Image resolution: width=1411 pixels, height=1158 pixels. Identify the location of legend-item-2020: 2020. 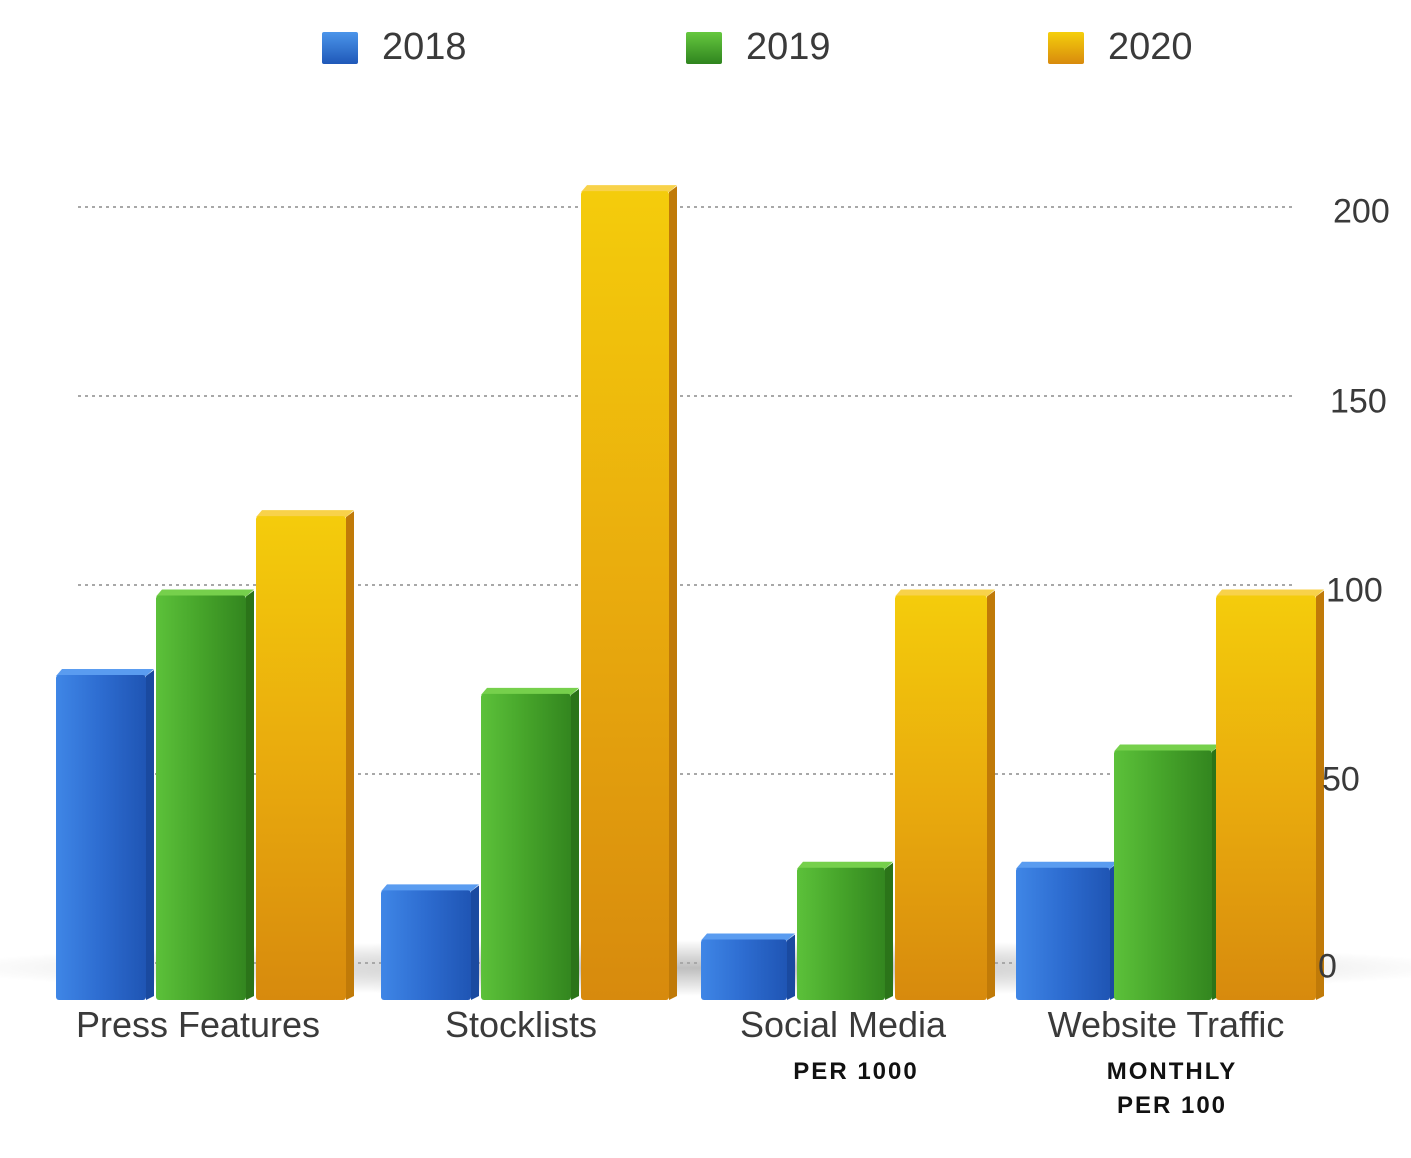
(1120, 47).